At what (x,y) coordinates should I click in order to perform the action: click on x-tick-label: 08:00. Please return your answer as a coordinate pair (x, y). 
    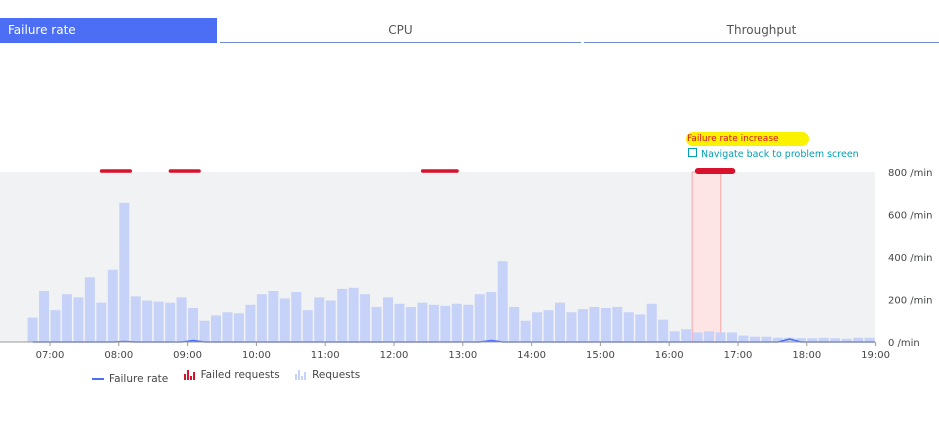
    Looking at the image, I should click on (118, 355).